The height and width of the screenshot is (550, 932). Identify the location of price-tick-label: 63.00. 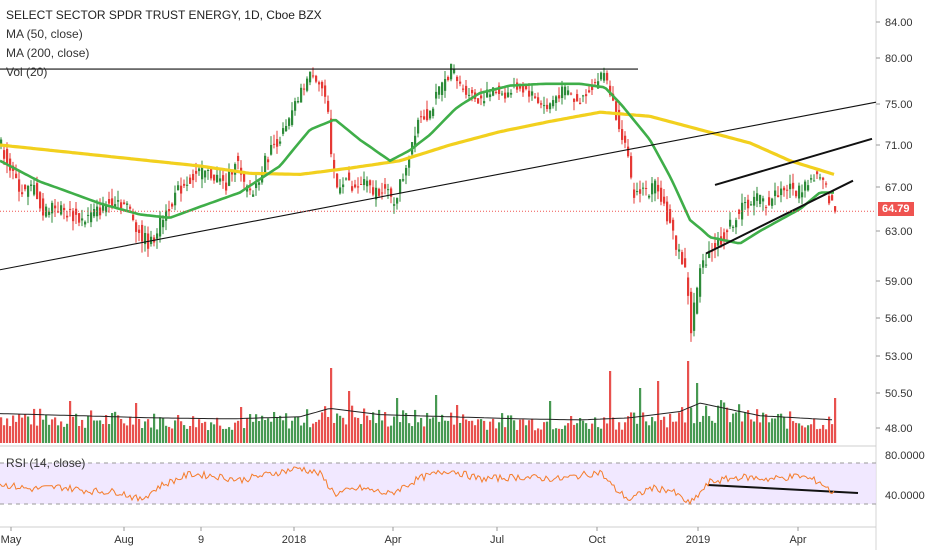
(899, 232).